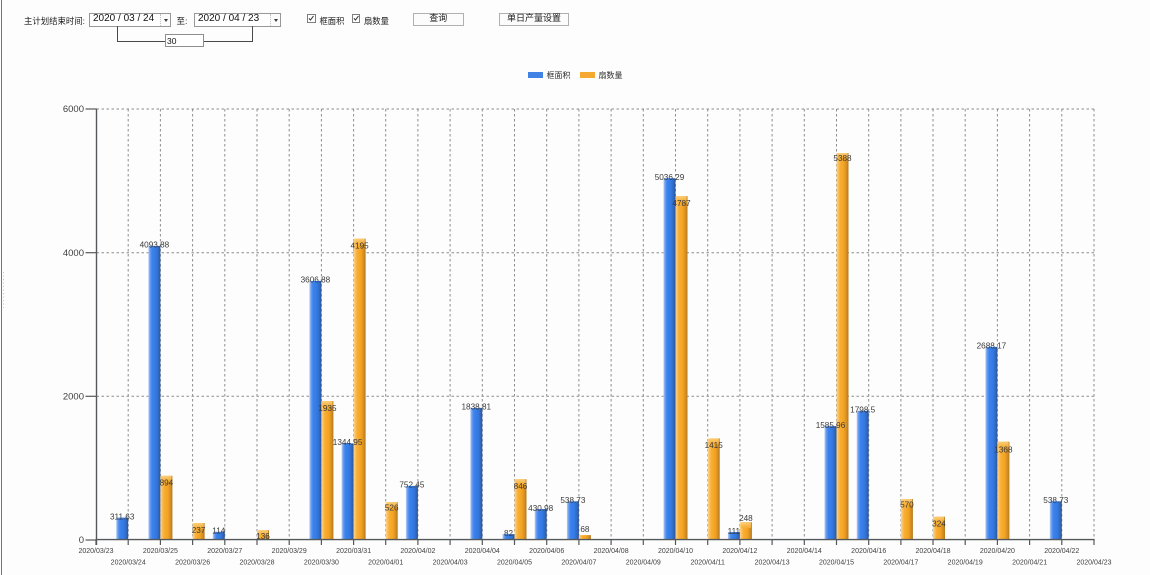 The image size is (1150, 575). What do you see at coordinates (939, 524) in the screenshot?
I see `svg-text: 324` at bounding box center [939, 524].